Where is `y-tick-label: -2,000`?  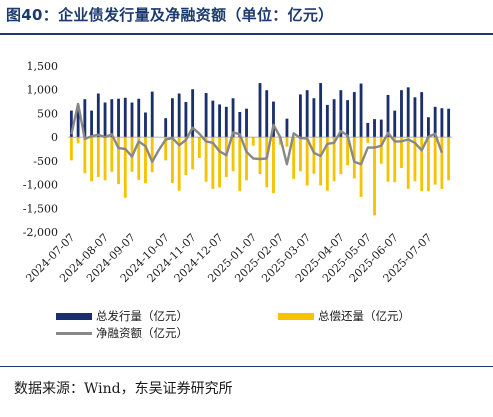 y-tick-label: -2,000 is located at coordinates (40, 232).